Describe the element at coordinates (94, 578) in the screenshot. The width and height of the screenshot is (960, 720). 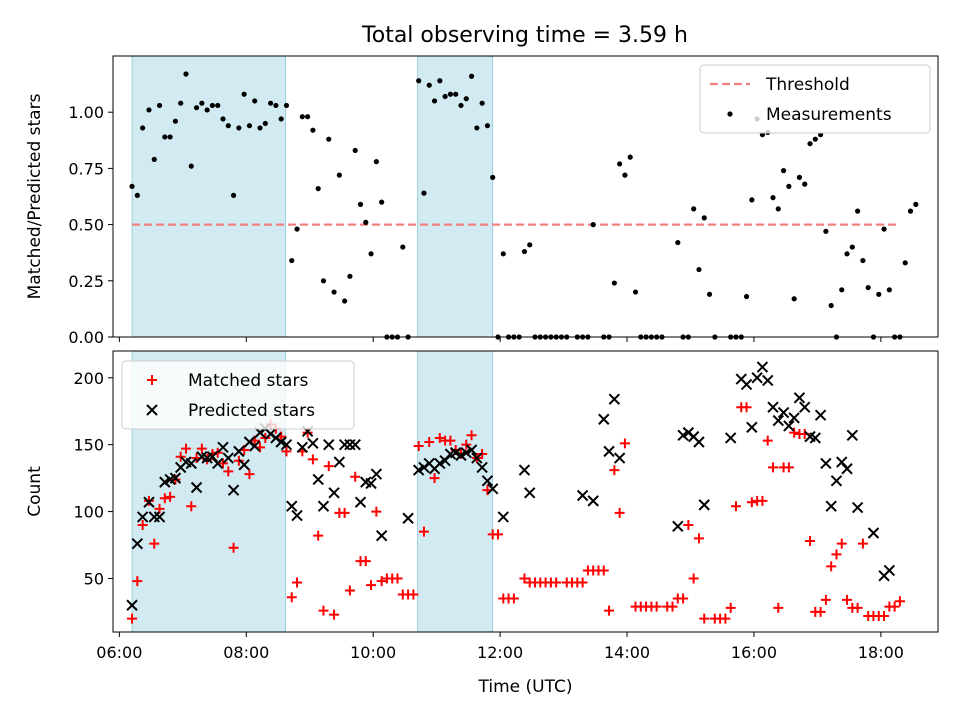
I see `y-tick-label: 50` at that location.